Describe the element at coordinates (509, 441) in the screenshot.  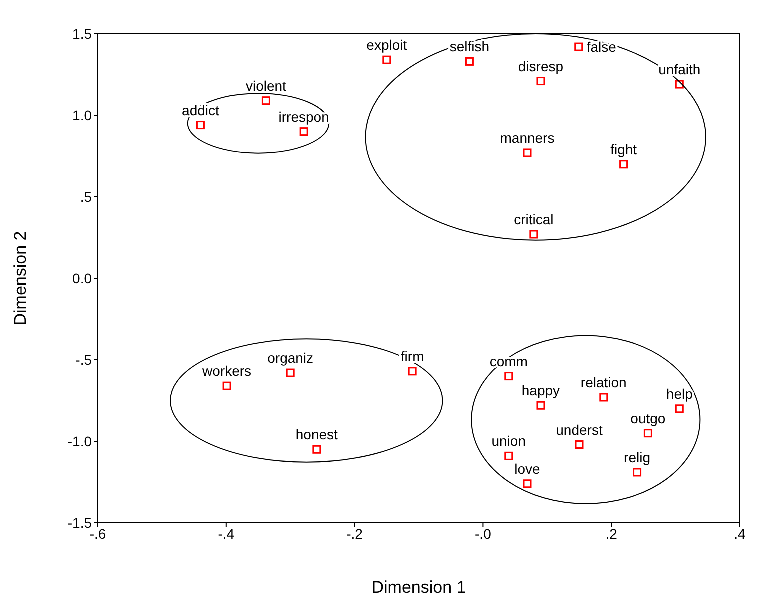
I see `annotation: union` at that location.